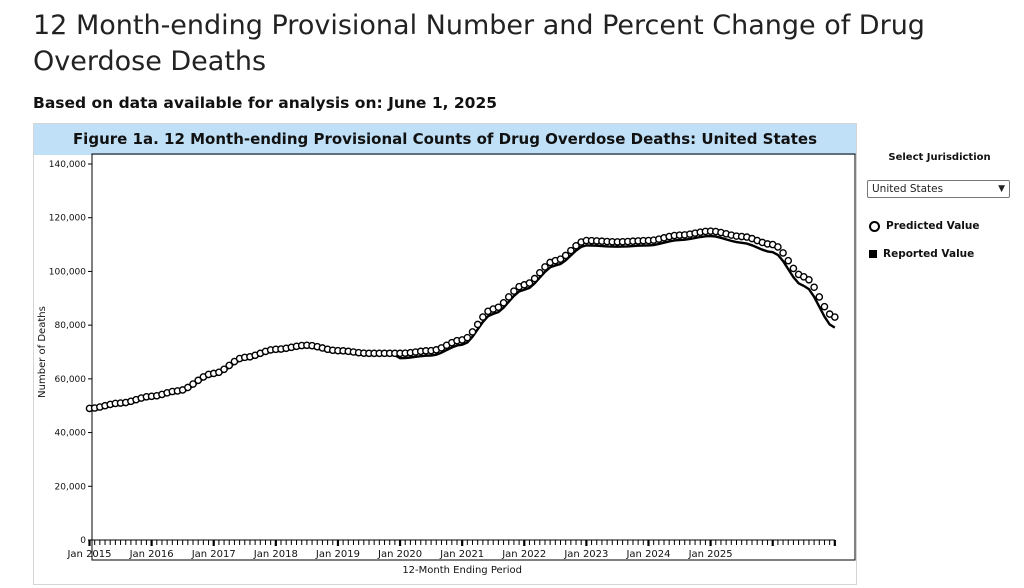  I want to click on y-tick-label: 80,000, so click(71, 326).